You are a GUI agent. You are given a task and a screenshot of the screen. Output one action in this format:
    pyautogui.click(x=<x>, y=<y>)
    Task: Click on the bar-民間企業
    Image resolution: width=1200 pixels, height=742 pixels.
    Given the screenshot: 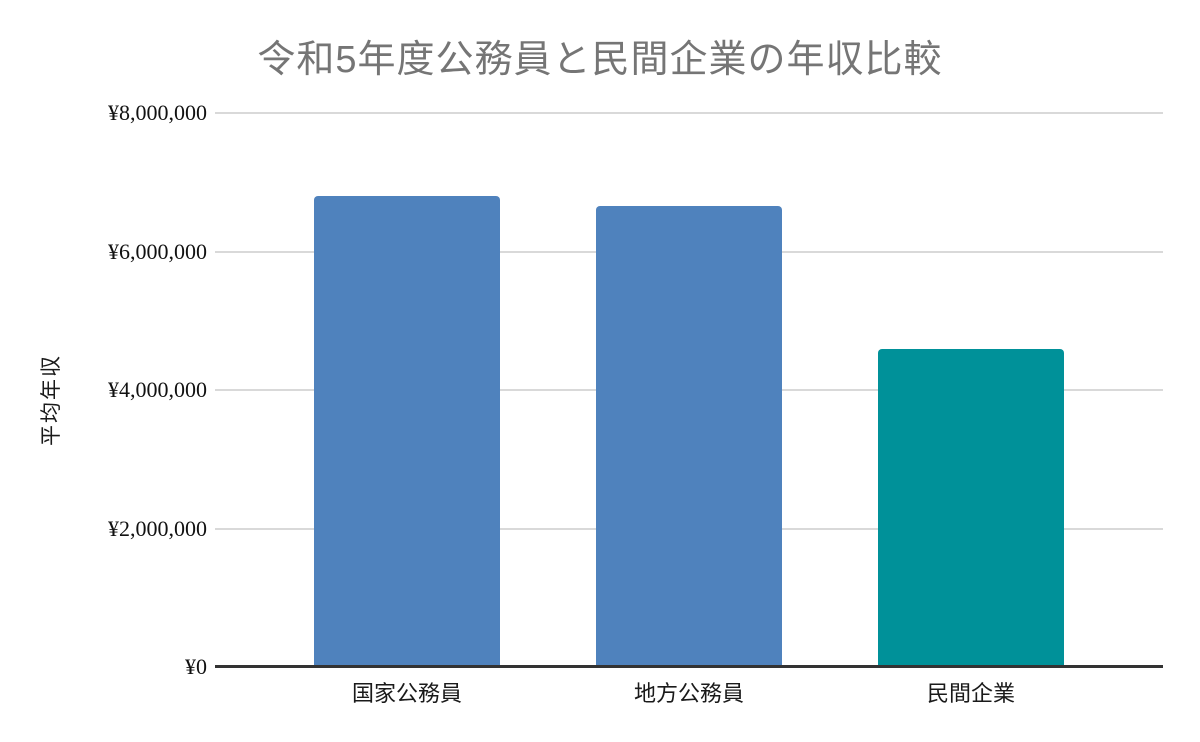 What is the action you would take?
    pyautogui.click(x=971, y=508)
    